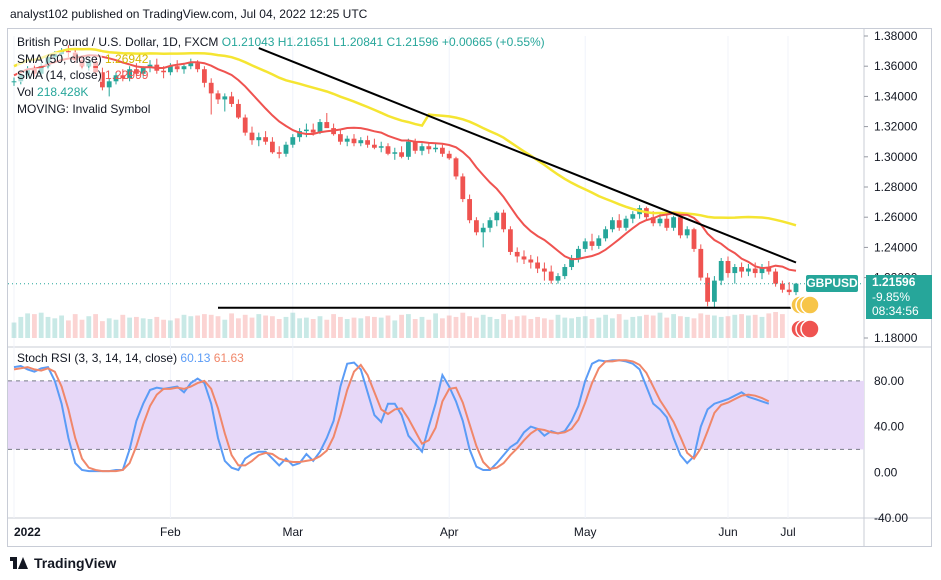 Image resolution: width=941 pixels, height=580 pixels. What do you see at coordinates (449, 532) in the screenshot?
I see `time-tick-label: Apr` at bounding box center [449, 532].